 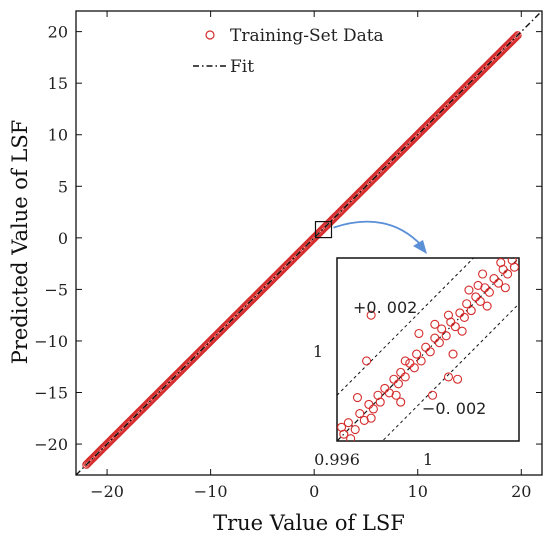 I want to click on x-tick-label: −20, so click(x=107, y=491).